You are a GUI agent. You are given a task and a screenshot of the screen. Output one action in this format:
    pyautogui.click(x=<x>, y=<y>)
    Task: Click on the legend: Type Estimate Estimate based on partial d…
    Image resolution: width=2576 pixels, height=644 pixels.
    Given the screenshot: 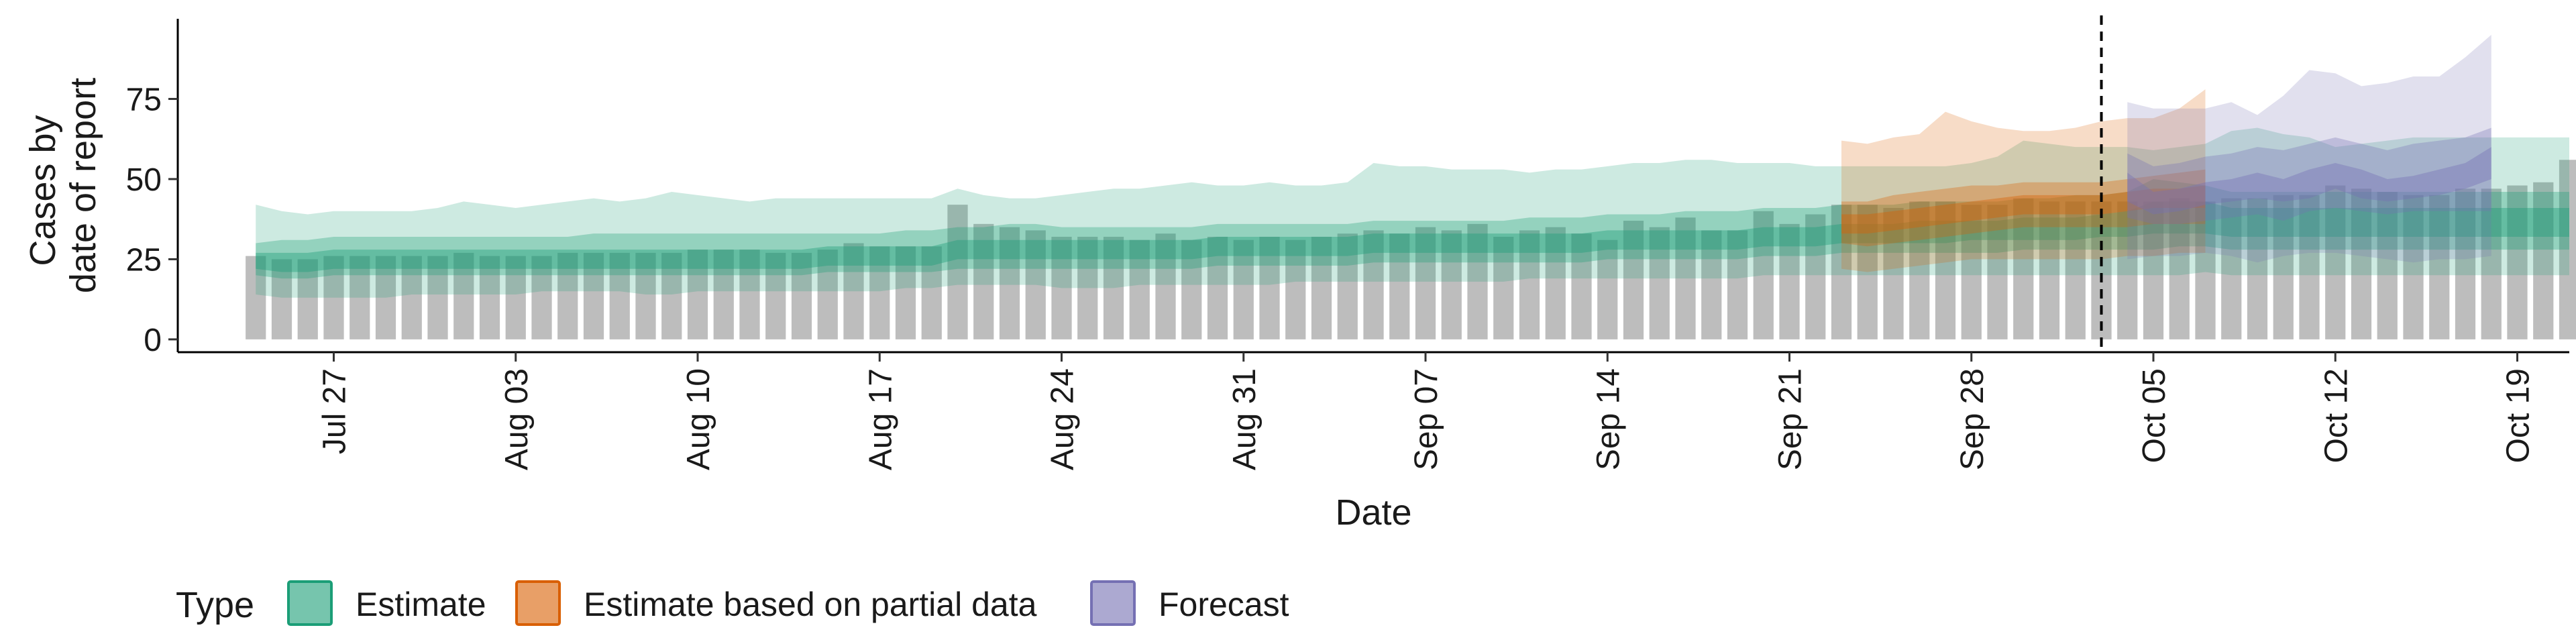 What is the action you would take?
    pyautogui.click(x=732, y=603)
    